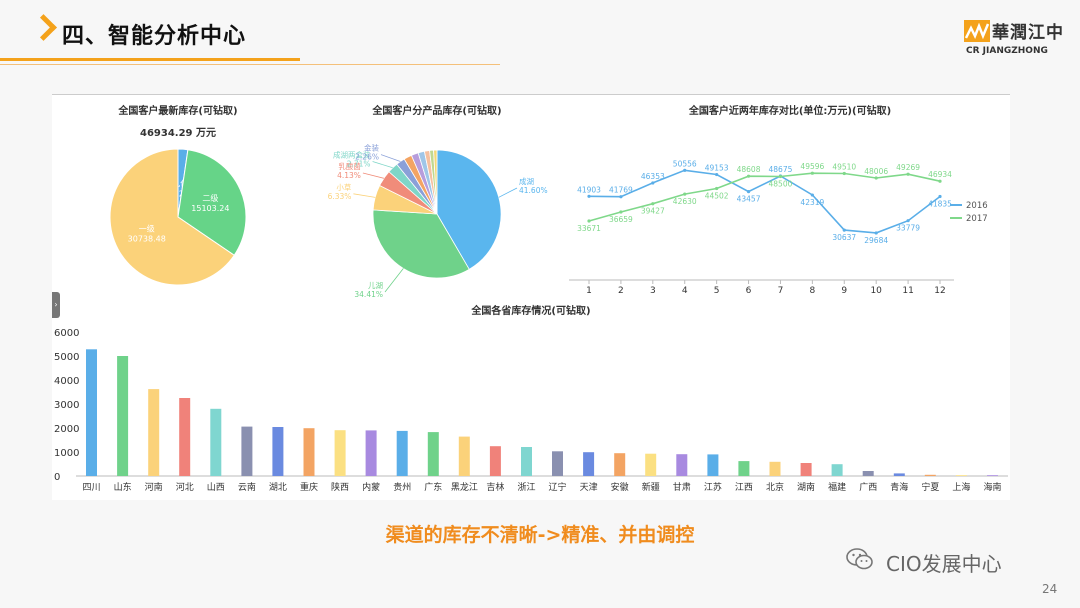  I want to click on pie-slice-label: 一级, so click(147, 229).